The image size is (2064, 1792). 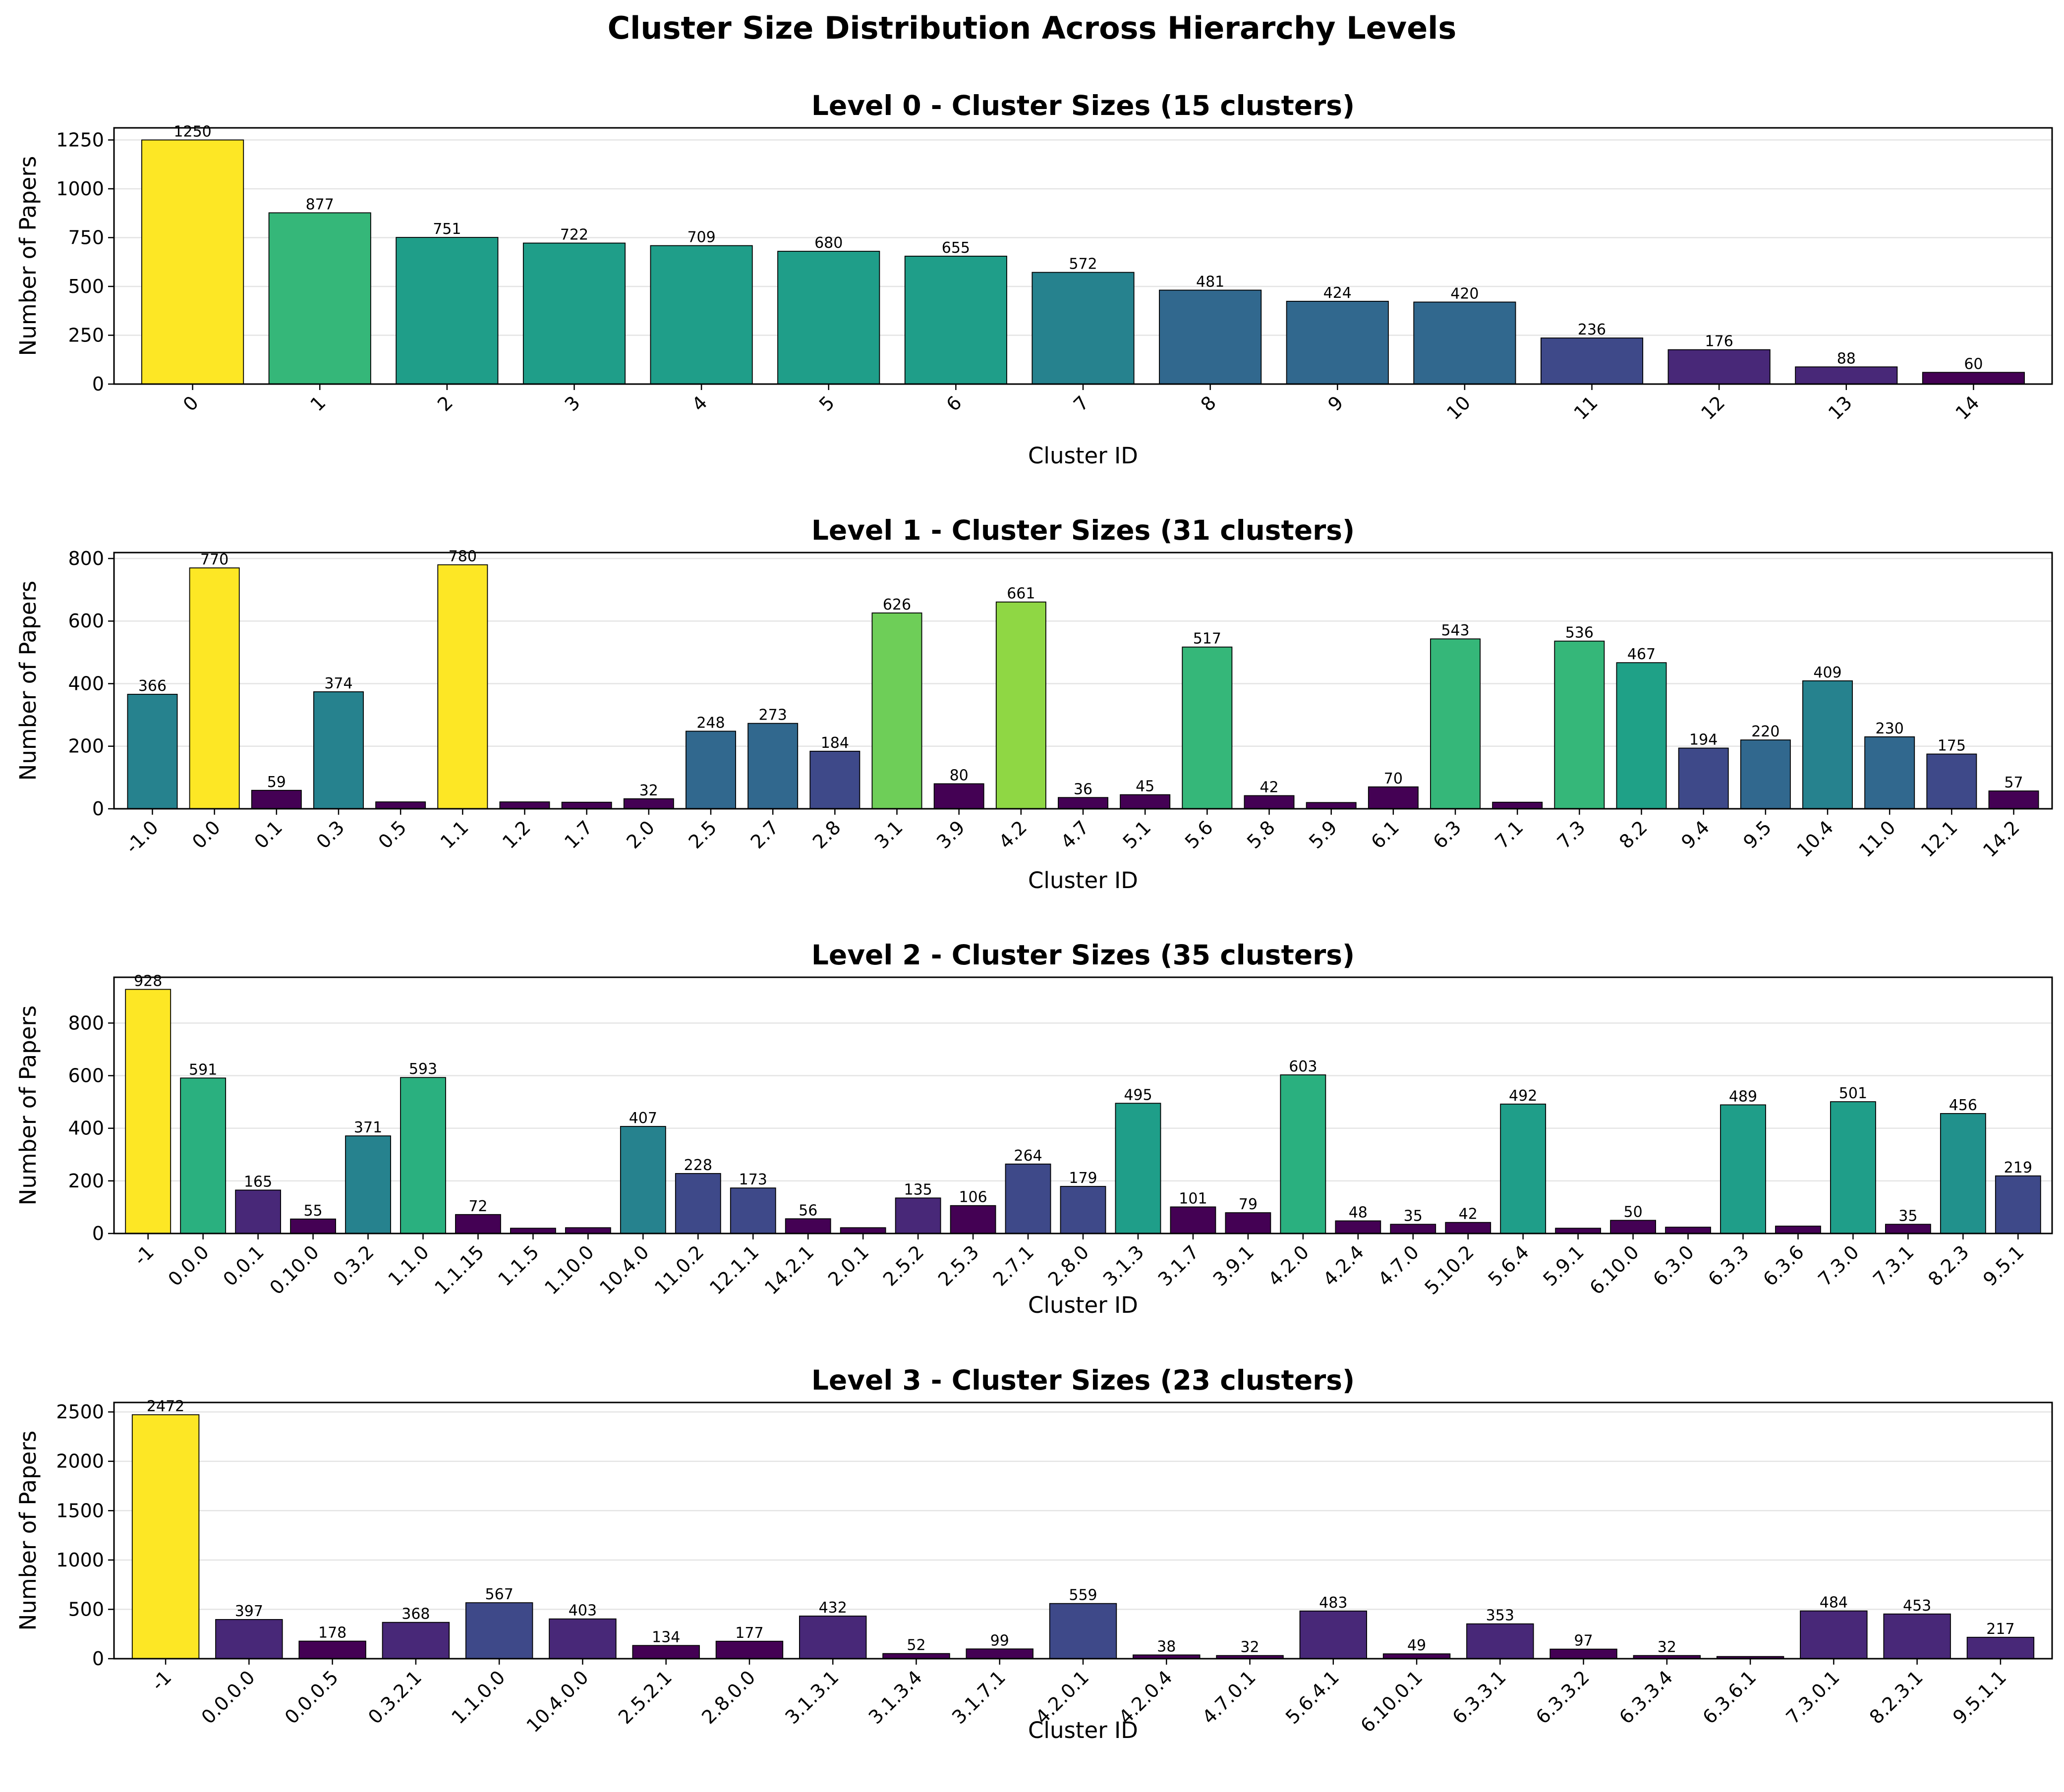 I want to click on x-tick-label: -1.0, so click(x=142, y=837).